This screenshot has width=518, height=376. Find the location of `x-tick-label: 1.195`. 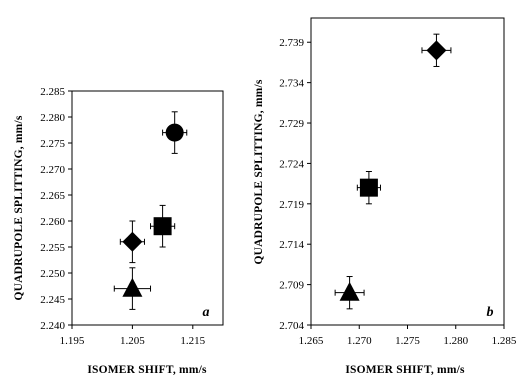

x-tick-label: 1.195 is located at coordinates (72, 341).